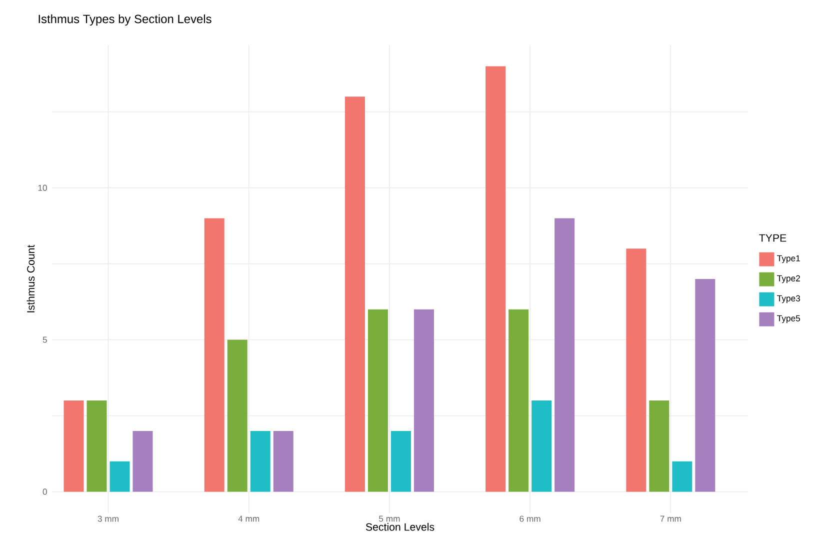 The image size is (827, 544). What do you see at coordinates (788, 259) in the screenshot?
I see `legend-label: Type1` at bounding box center [788, 259].